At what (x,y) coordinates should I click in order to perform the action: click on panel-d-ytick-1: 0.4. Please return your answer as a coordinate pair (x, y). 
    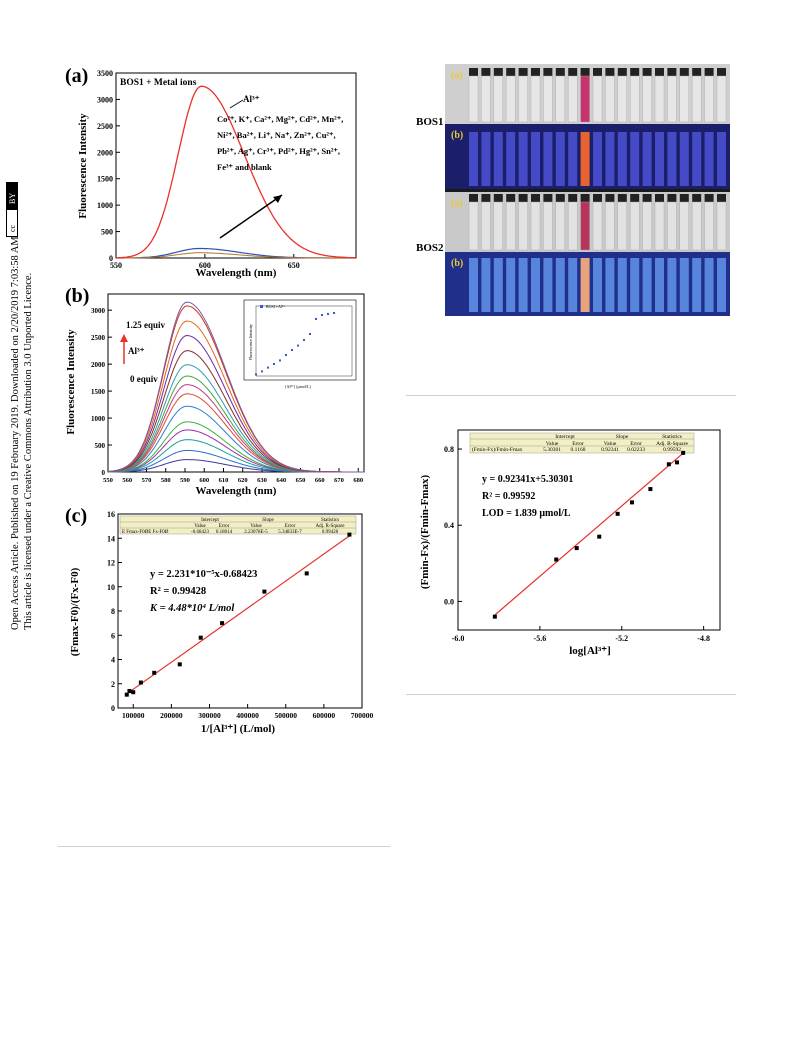
    Looking at the image, I should click on (449, 525).